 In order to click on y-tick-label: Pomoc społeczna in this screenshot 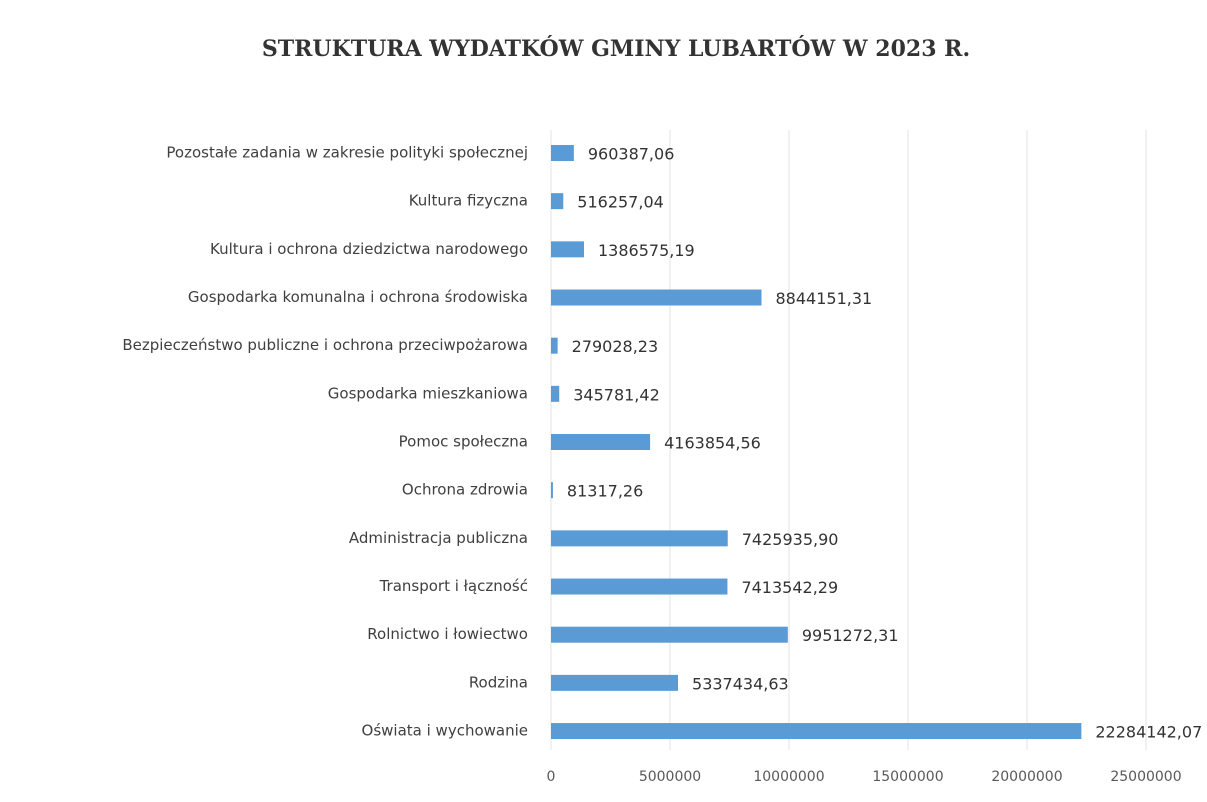, I will do `click(463, 442)`.